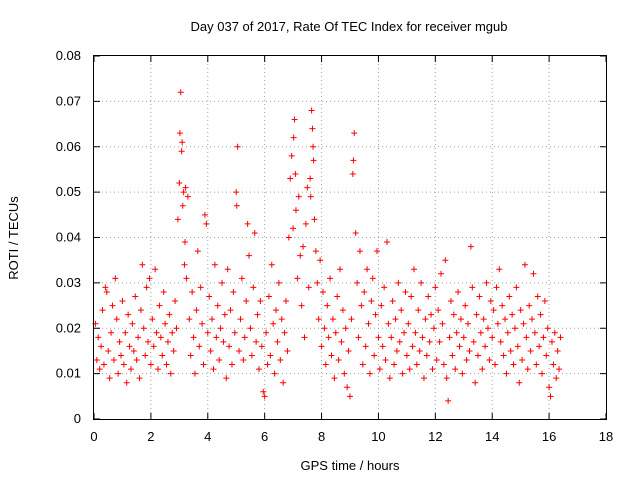 The width and height of the screenshot is (640, 480). I want to click on y-tick-label: 0.08, so click(68, 55).